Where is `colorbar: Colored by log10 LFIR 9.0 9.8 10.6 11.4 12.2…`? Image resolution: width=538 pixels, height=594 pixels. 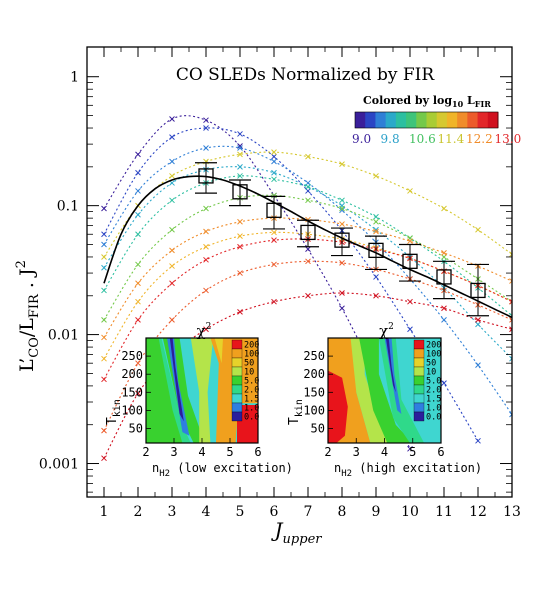 colorbar: Colored by log10 LFIR 9.0 9.8 10.6 11.4 12.2… is located at coordinates (436, 120).